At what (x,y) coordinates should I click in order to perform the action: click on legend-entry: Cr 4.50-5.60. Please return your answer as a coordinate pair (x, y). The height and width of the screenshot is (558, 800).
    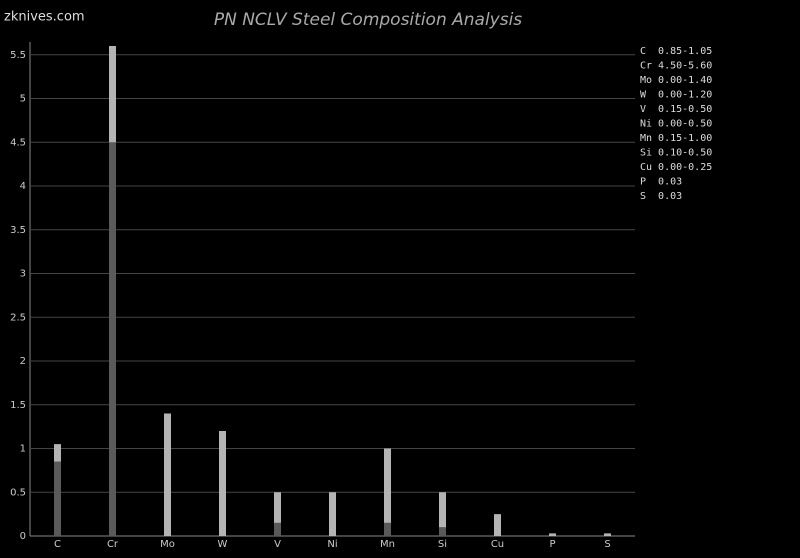
    Looking at the image, I should click on (676, 66).